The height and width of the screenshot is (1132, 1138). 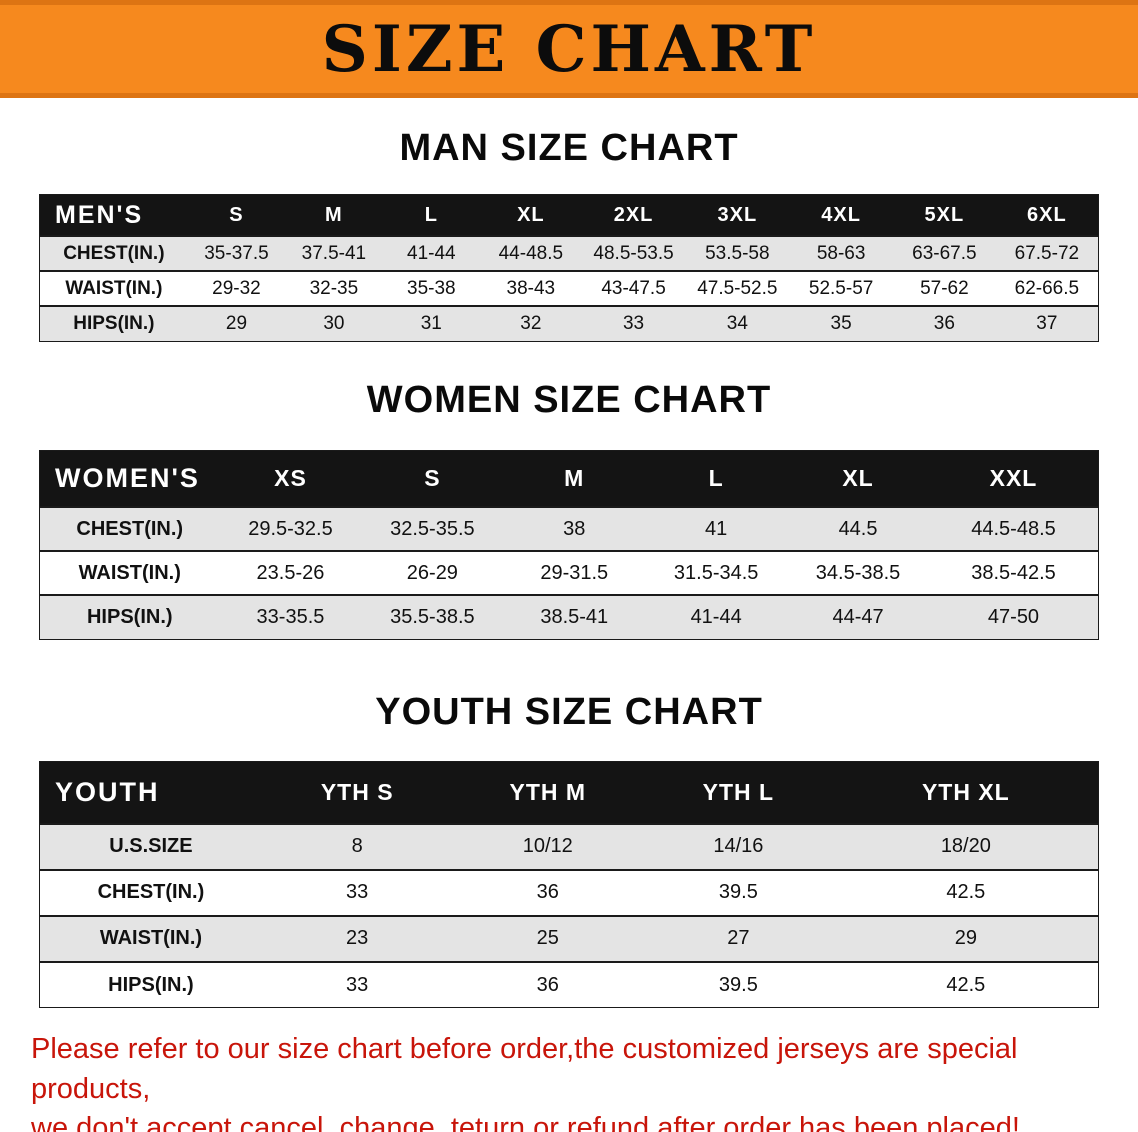 I want to click on table-row: U.S.SIZE 8 10/12 14/16 18/20, so click(x=569, y=846).